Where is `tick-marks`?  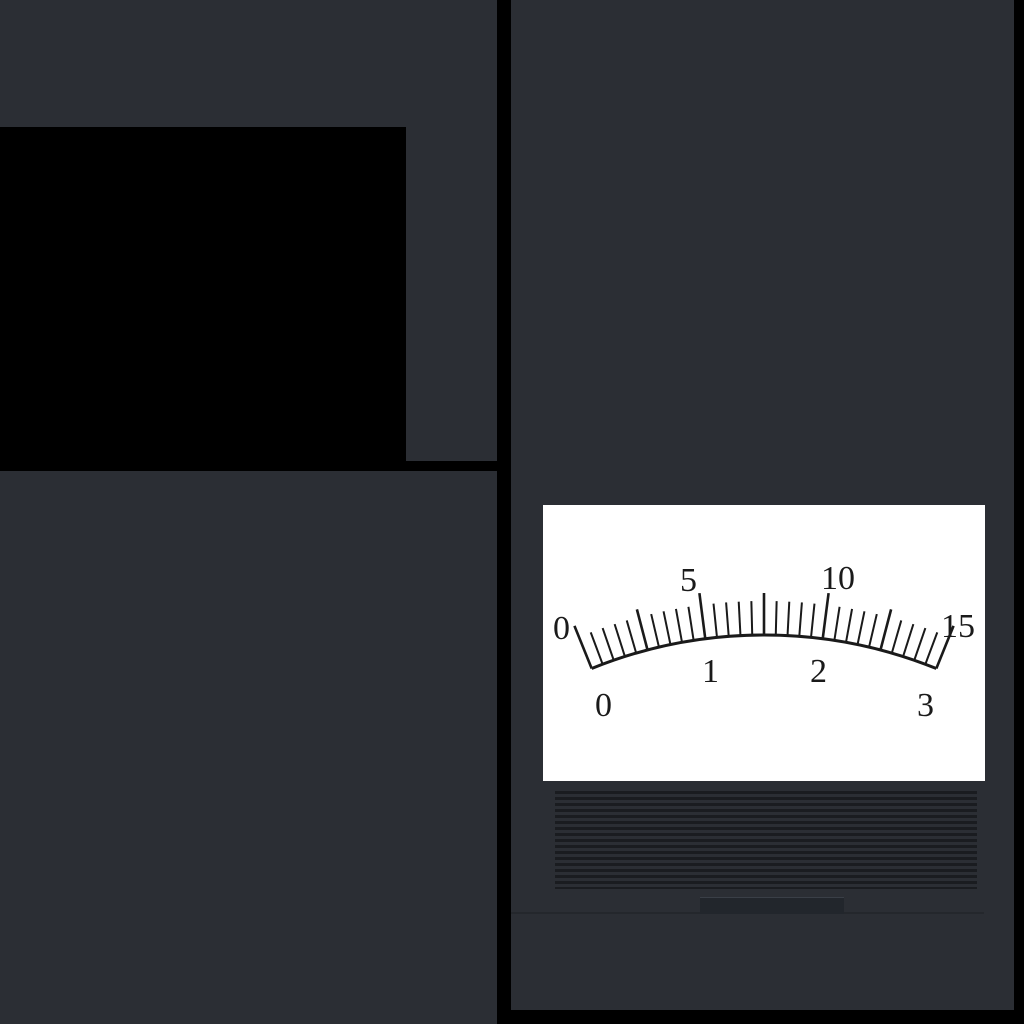 tick-marks is located at coordinates (764, 630).